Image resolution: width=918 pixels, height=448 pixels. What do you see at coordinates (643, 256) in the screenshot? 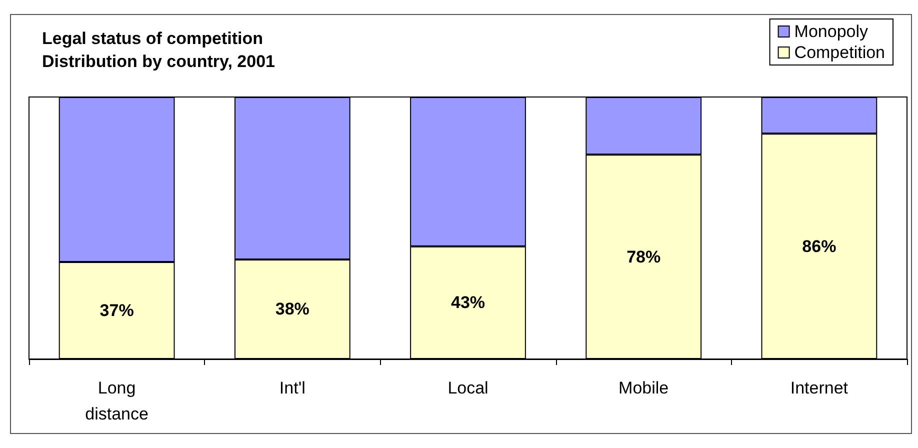
I see `data-label: 78%` at bounding box center [643, 256].